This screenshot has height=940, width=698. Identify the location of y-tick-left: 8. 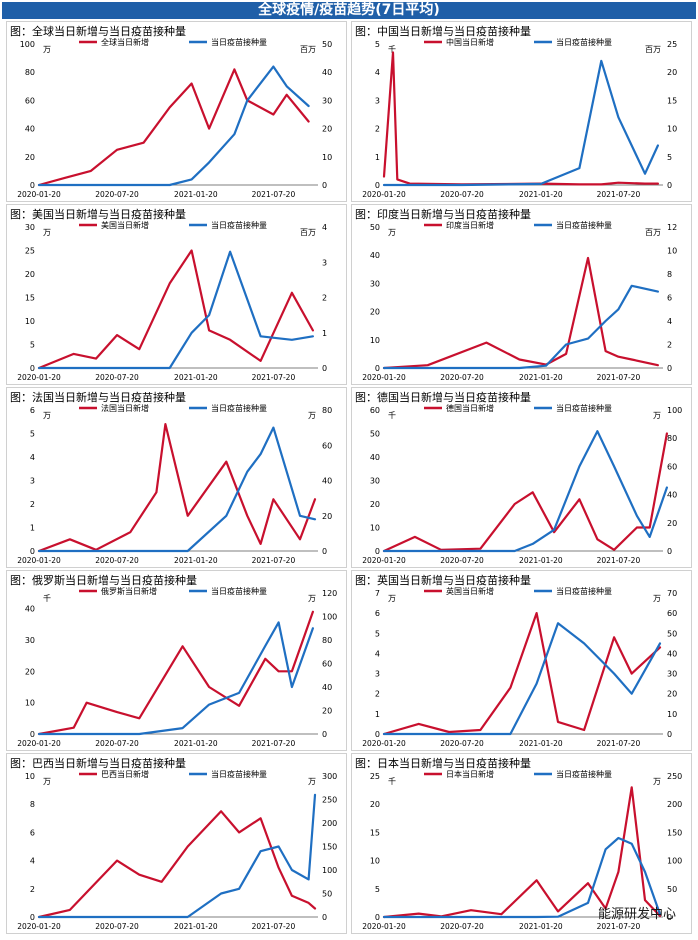
(32, 804).